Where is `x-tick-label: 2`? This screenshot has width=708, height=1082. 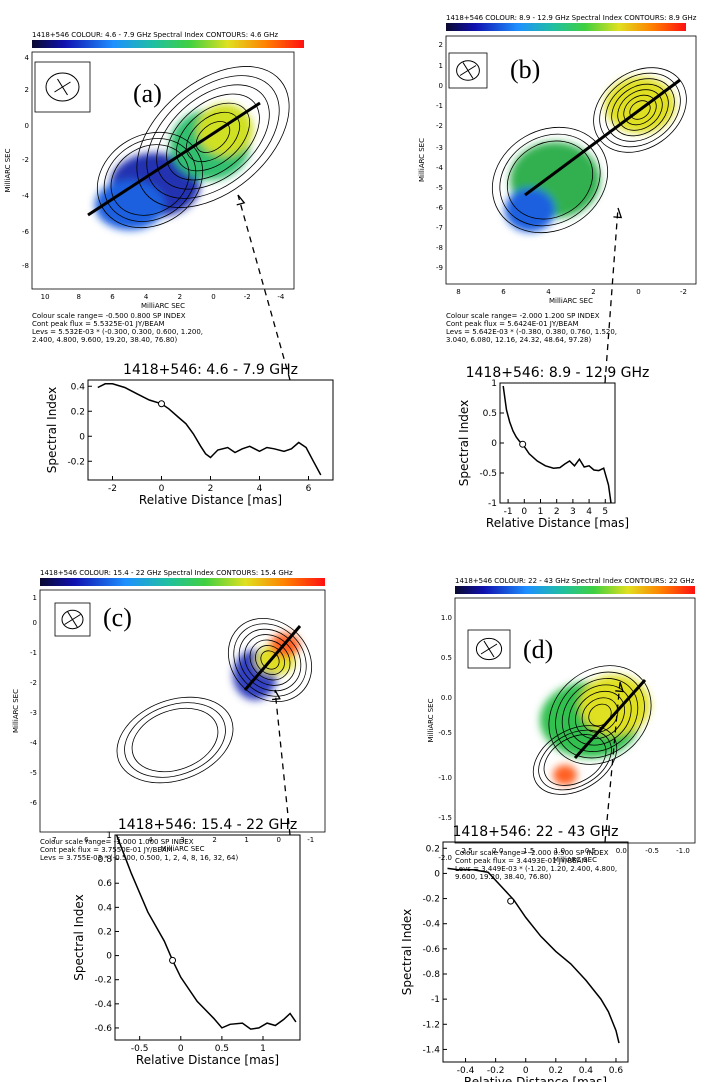
x-tick-label: 2 is located at coordinates (180, 297).